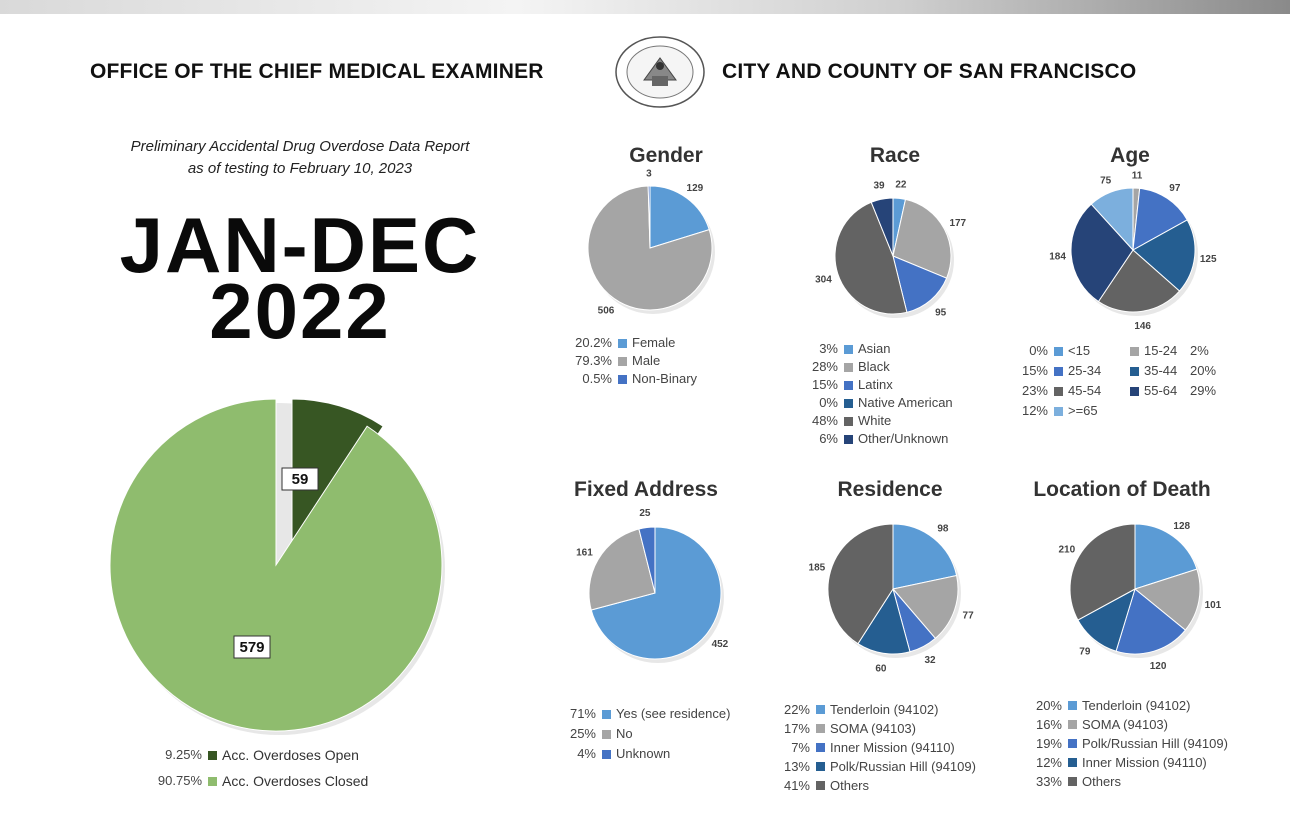  What do you see at coordinates (871, 367) in the screenshot?
I see `legend-row: 28% Black` at bounding box center [871, 367].